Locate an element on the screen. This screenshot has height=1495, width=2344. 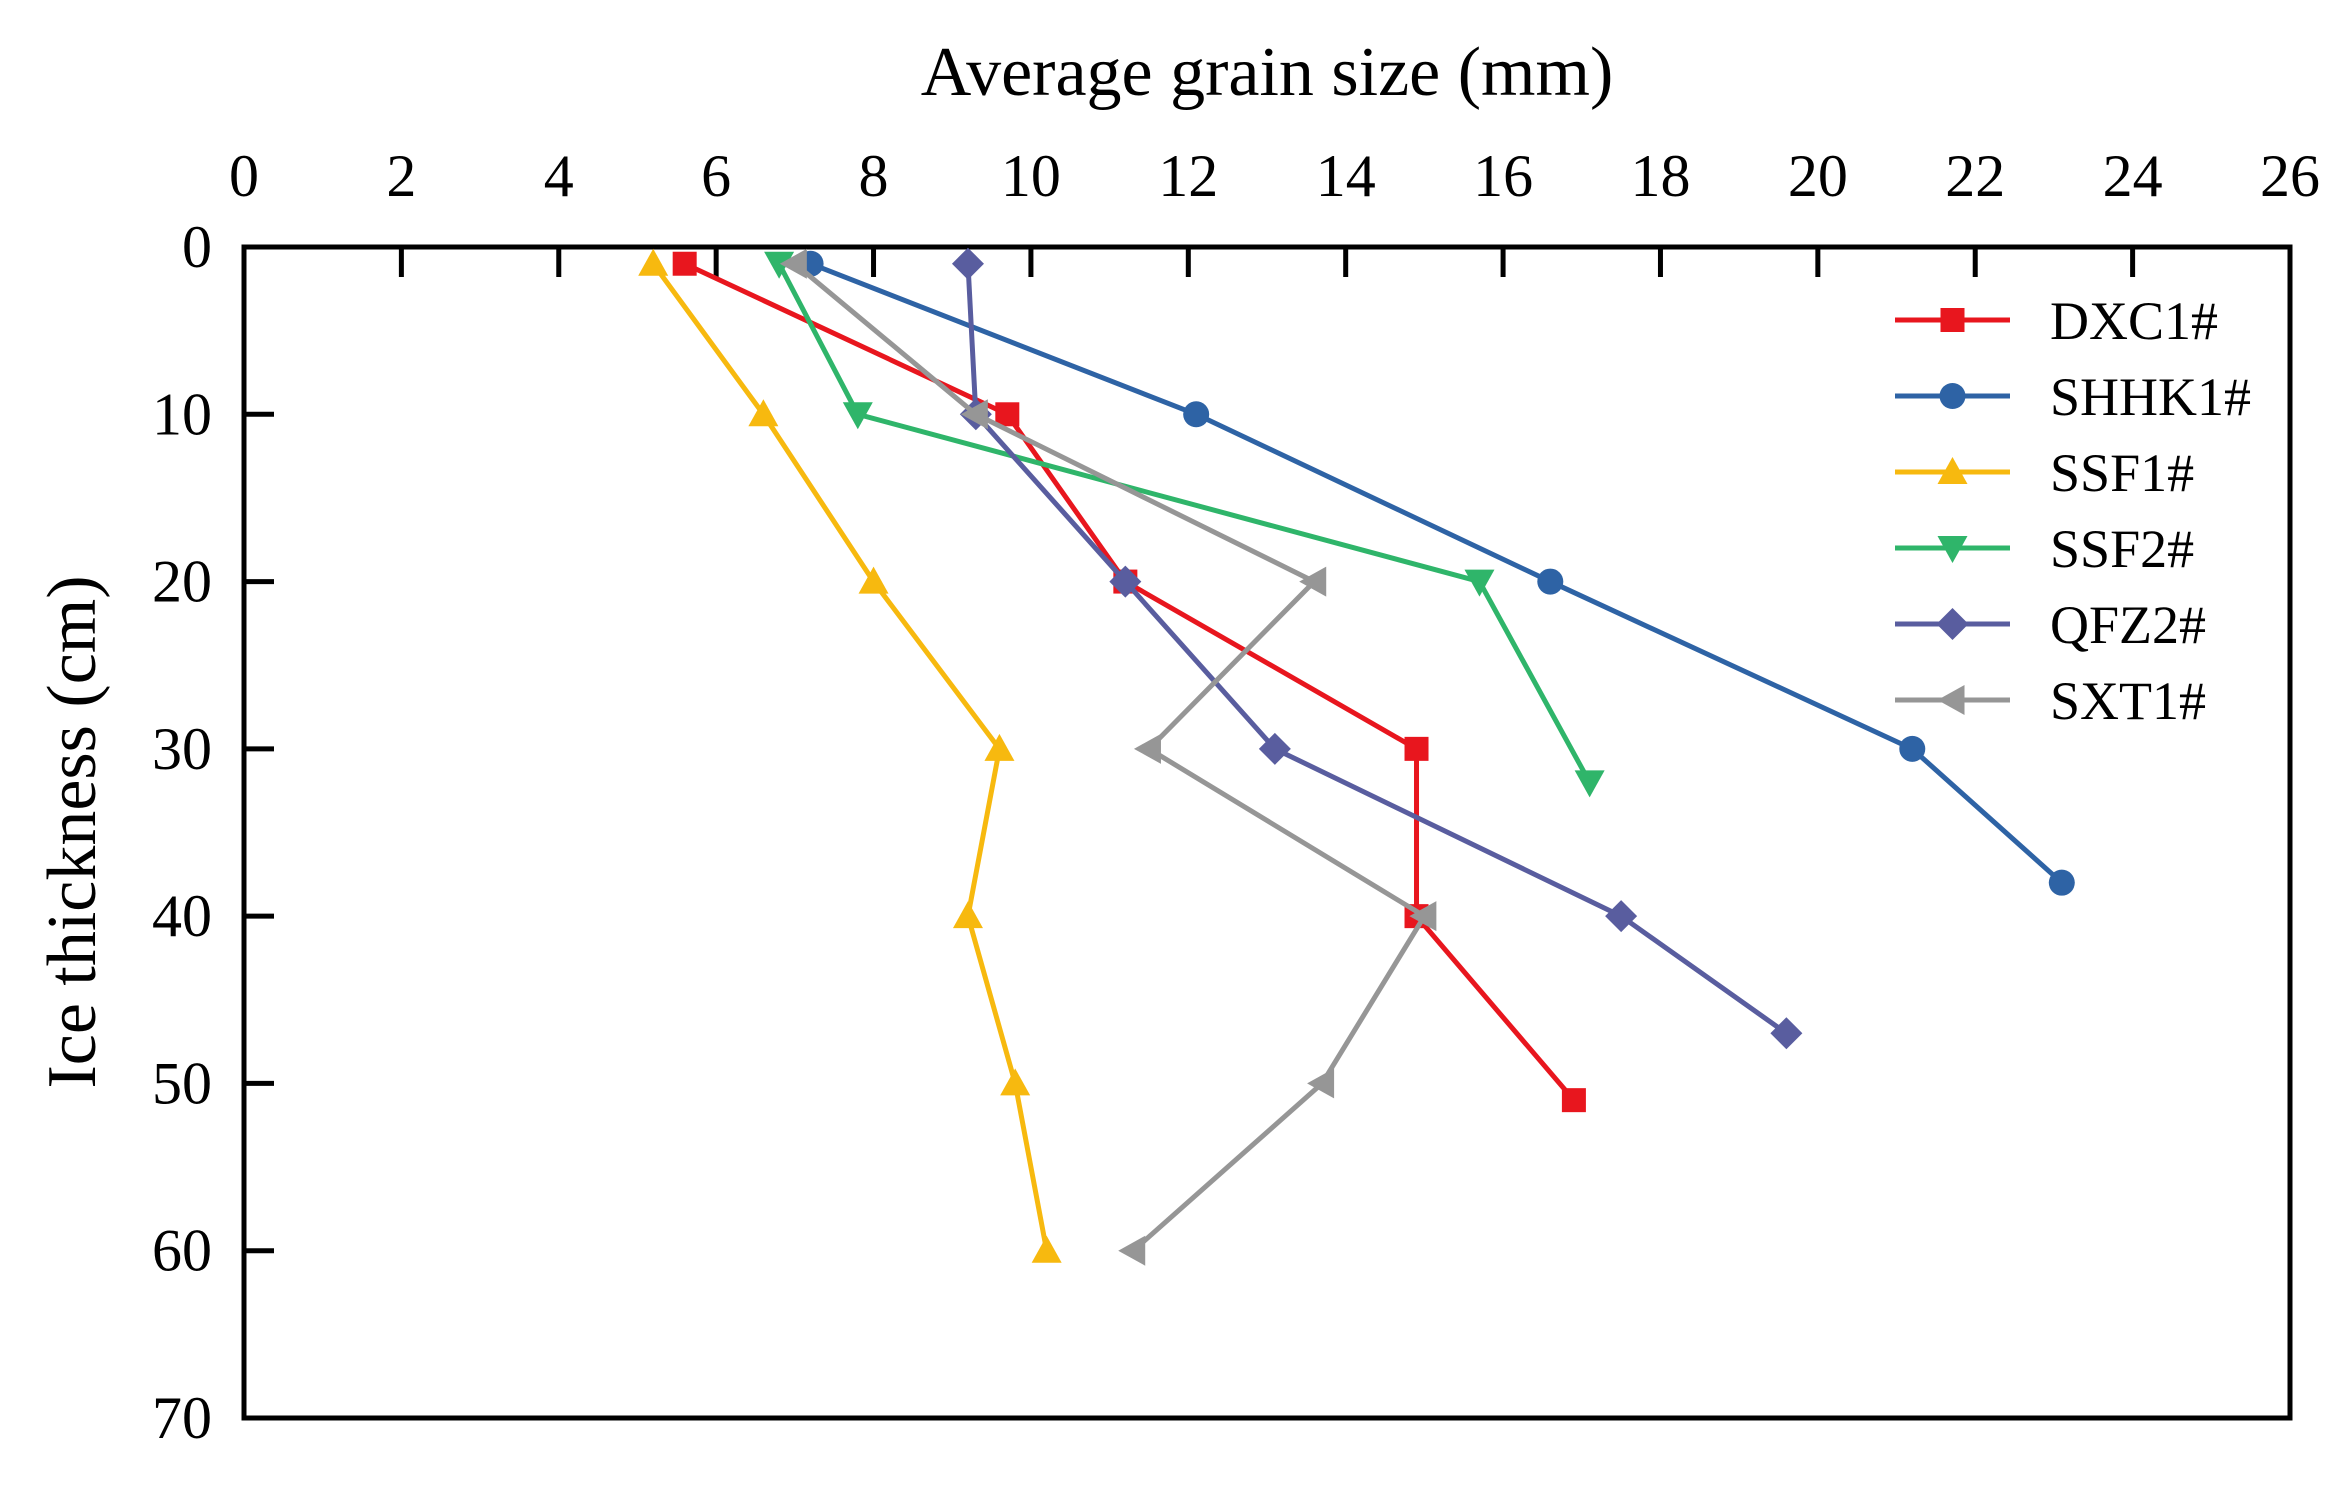
x-tick-label: 0 is located at coordinates (244, 176).